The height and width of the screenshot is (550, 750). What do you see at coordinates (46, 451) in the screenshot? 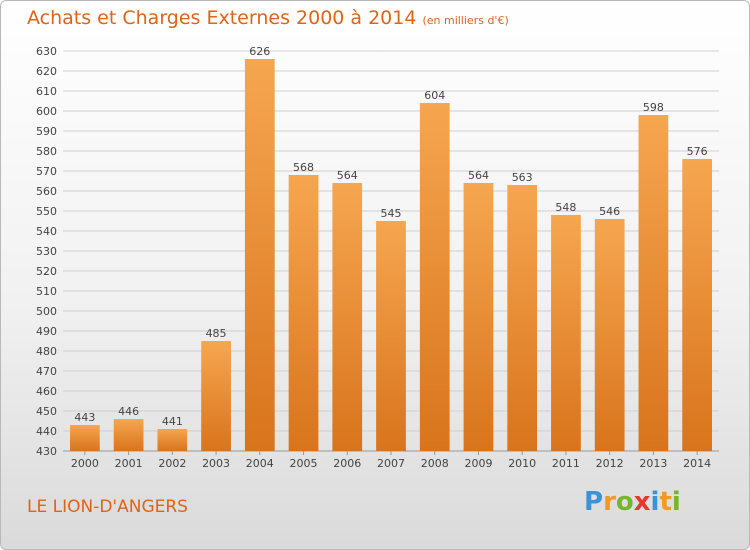
I see `y-tick-label: 430` at bounding box center [46, 451].